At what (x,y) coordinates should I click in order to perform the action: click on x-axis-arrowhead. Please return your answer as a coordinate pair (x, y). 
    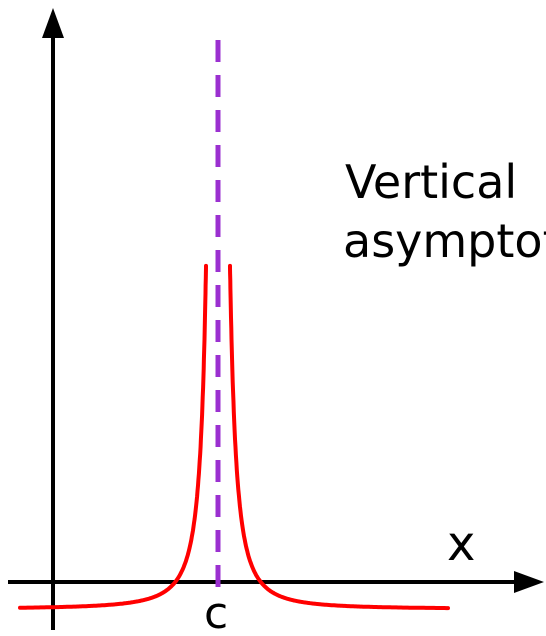
    Looking at the image, I should click on (529, 582).